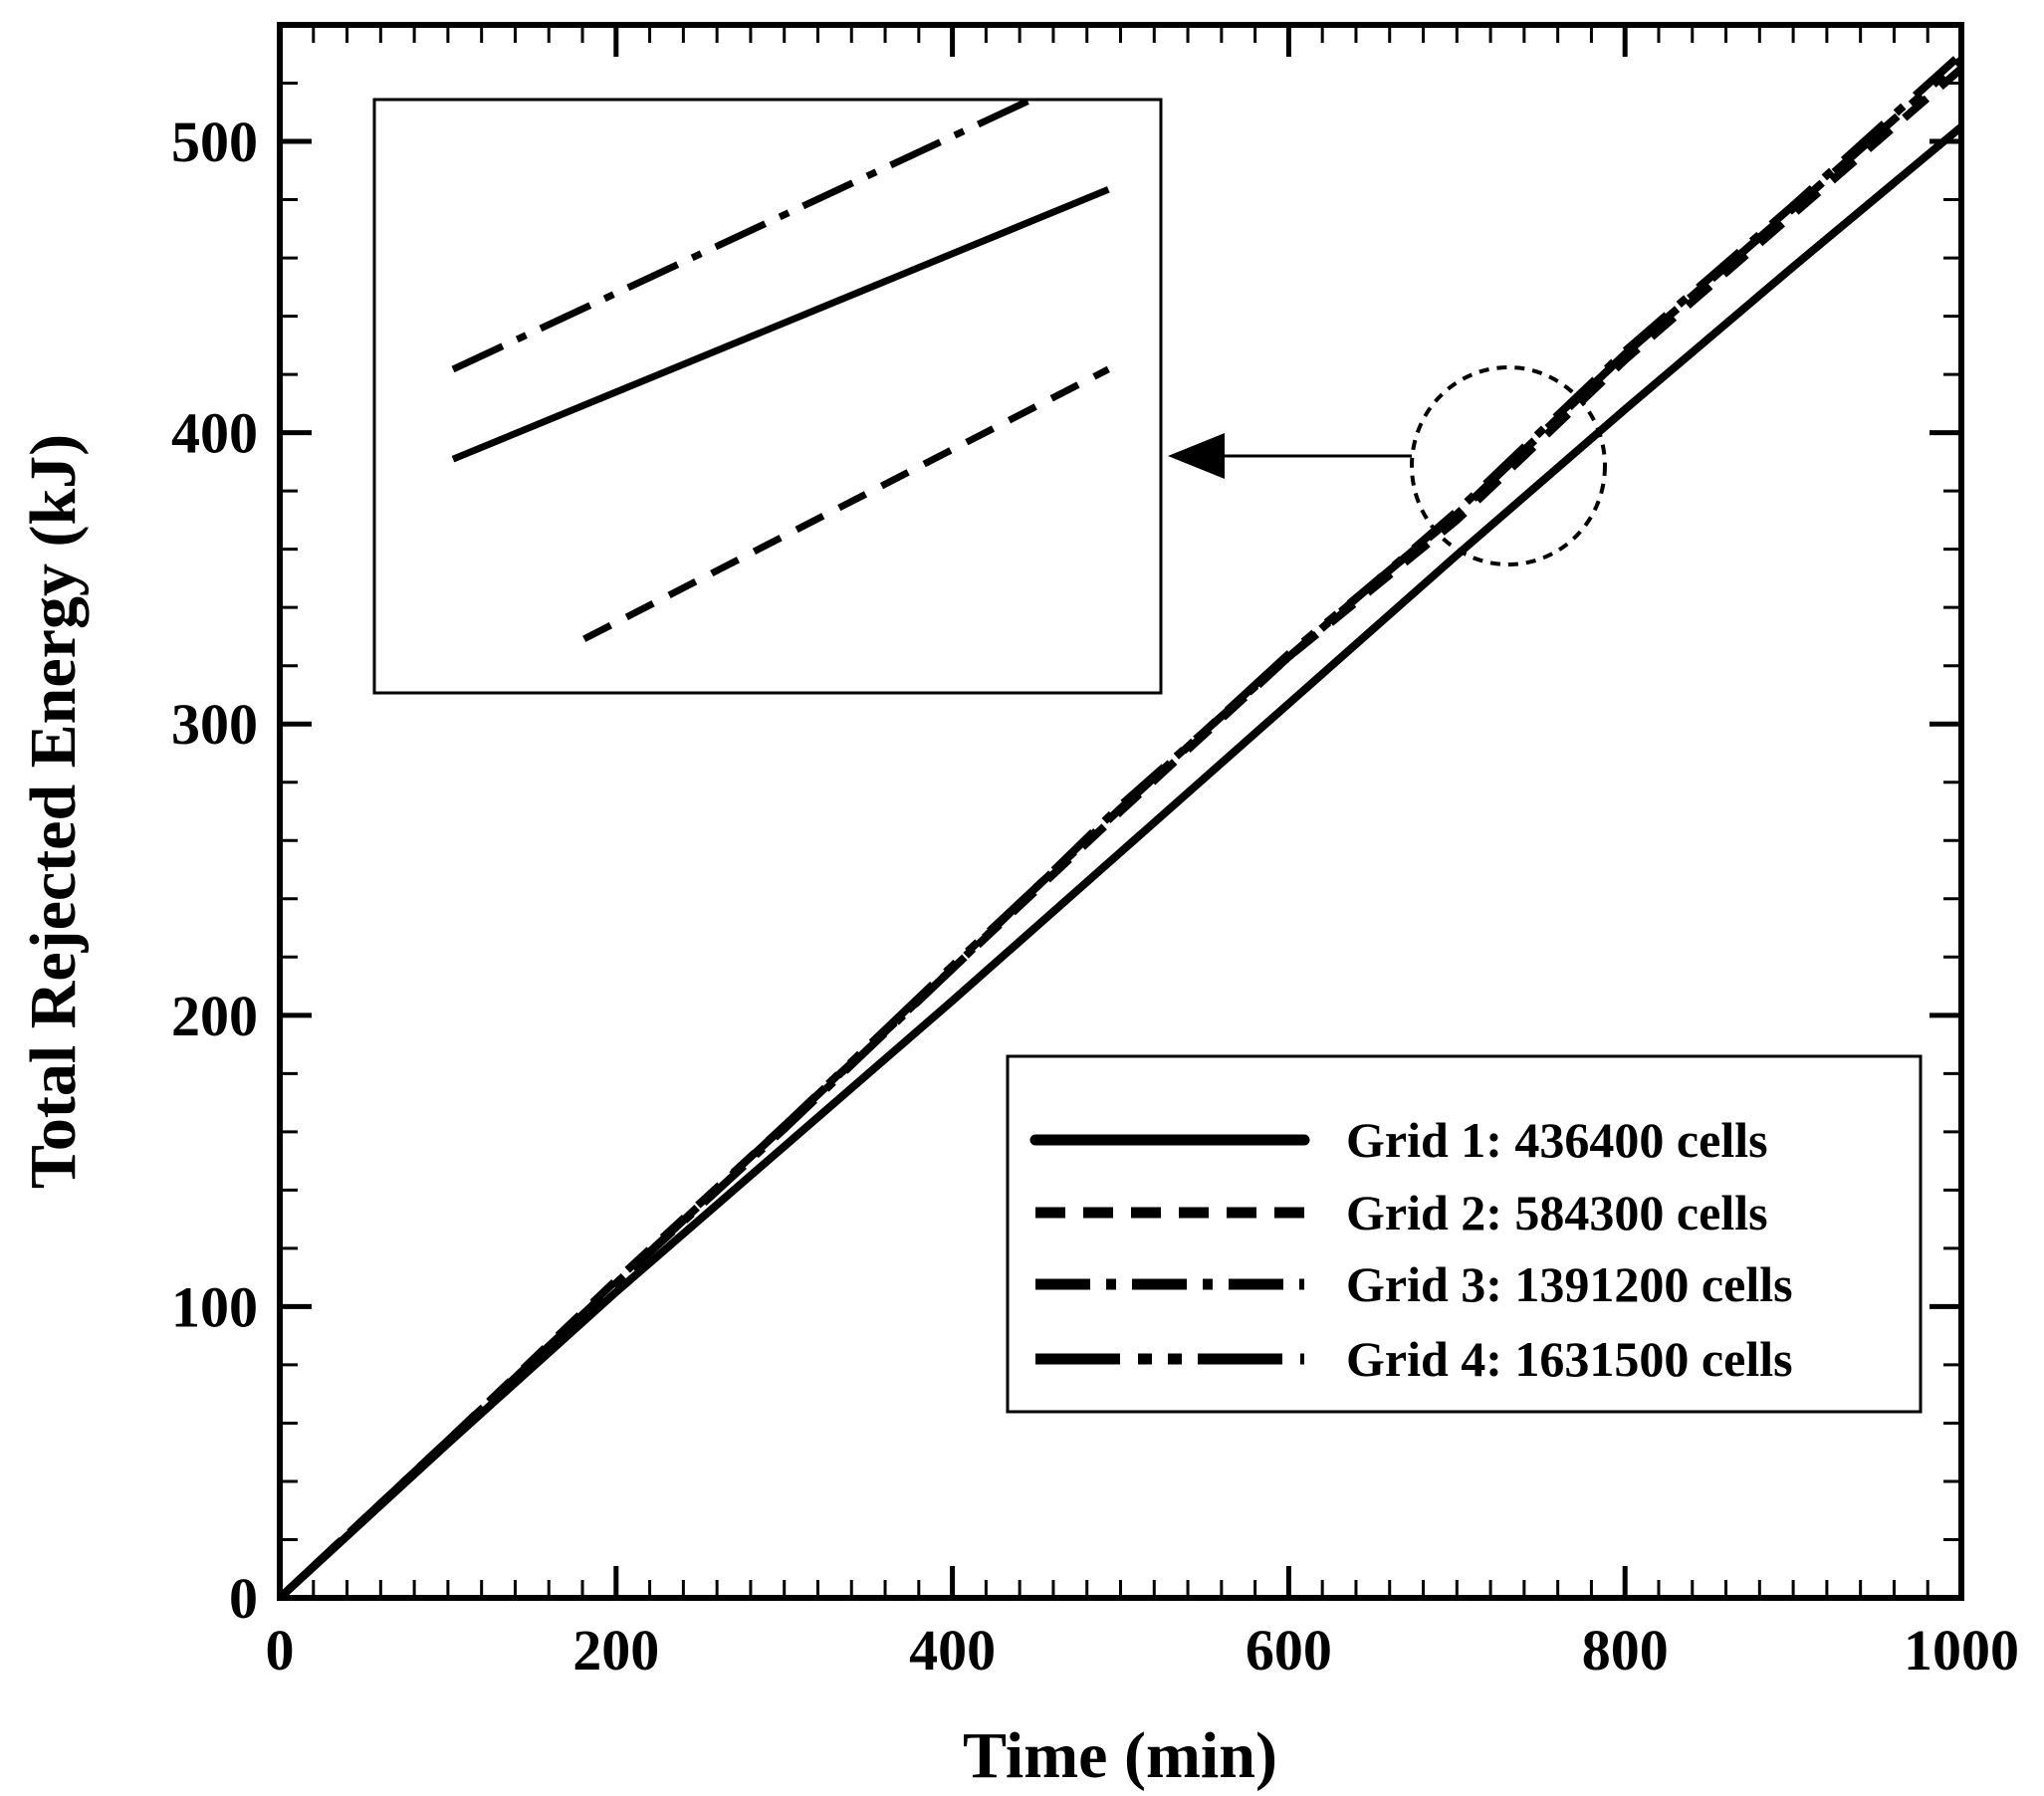 The width and height of the screenshot is (2044, 1796). I want to click on legend-label-grid-4: Grid 4: 1631500 cells, so click(1570, 1359).